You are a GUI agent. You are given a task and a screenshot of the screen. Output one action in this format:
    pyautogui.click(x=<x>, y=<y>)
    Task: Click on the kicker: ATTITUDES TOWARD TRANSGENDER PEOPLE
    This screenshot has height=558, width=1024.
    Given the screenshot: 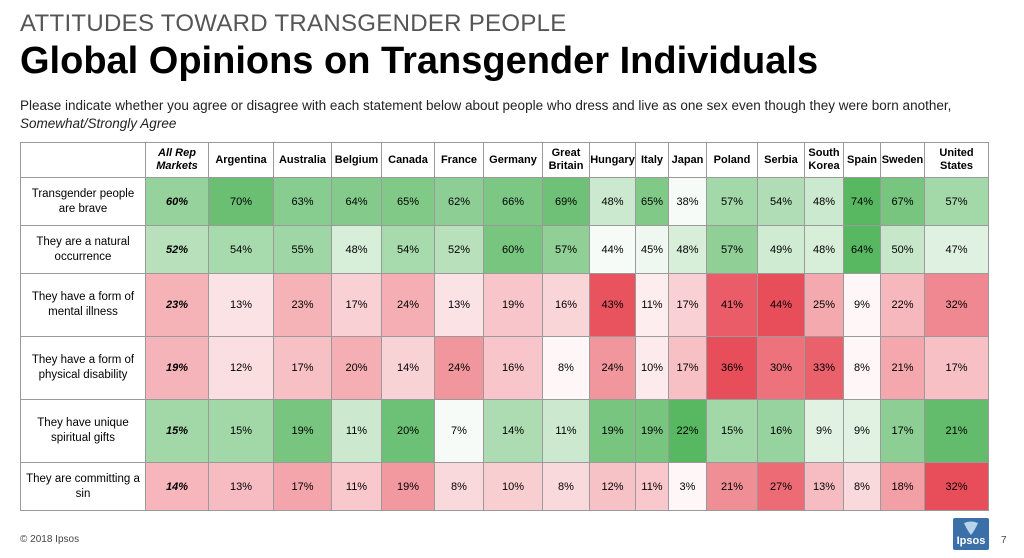 What is the action you would take?
    pyautogui.click(x=293, y=23)
    